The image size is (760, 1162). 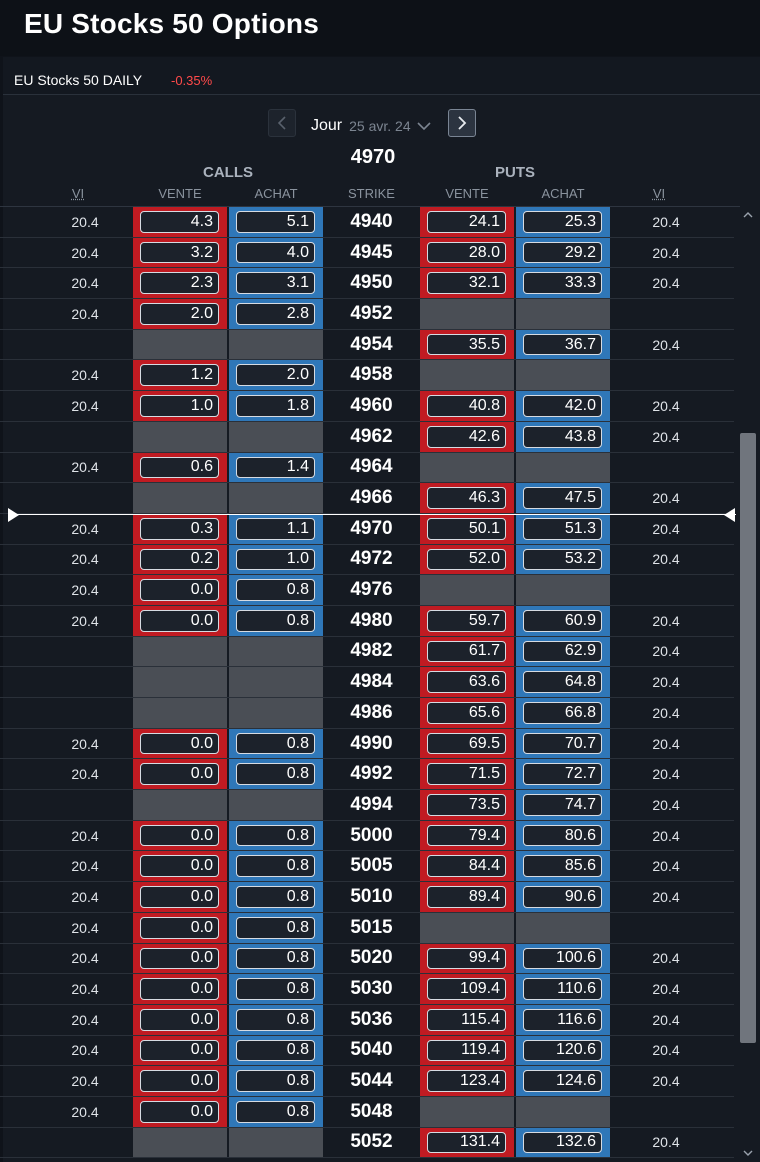 I want to click on put-buy-price-button: 80.6, so click(x=562, y=835).